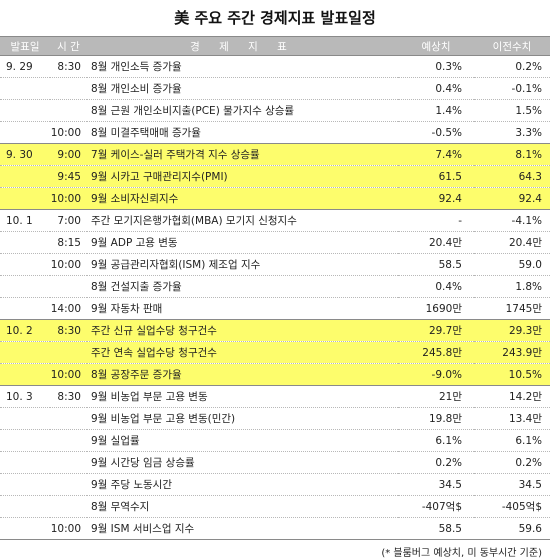 The image size is (550, 559). I want to click on table-row: 10. 2 8:30 주간 신규 실업수당 청구건수 29.7만 29.3만, so click(275, 330).